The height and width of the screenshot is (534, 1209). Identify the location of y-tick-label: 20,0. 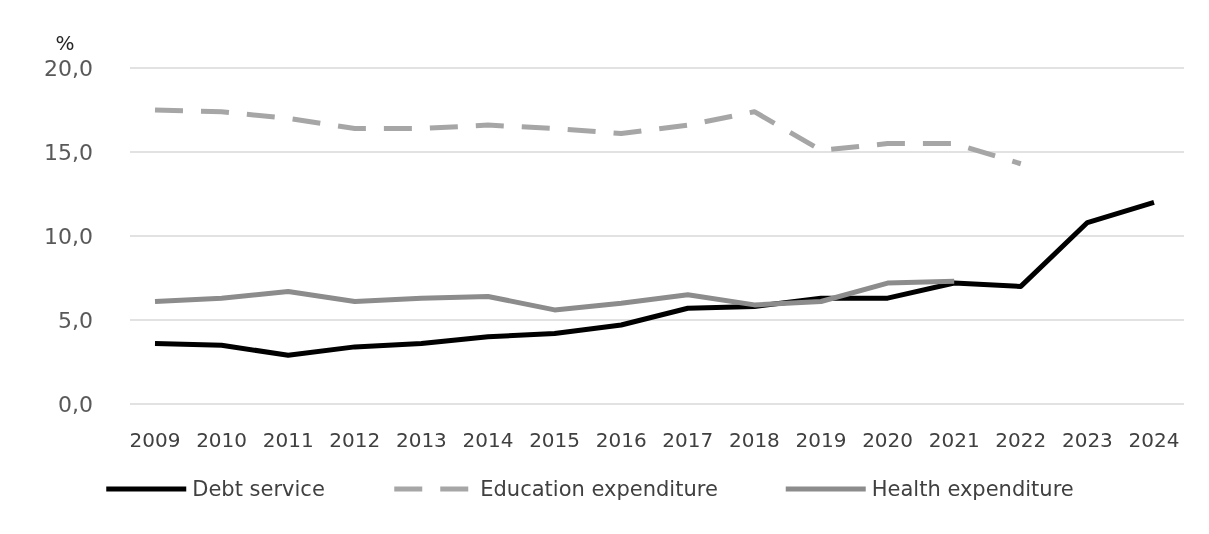
(68, 68).